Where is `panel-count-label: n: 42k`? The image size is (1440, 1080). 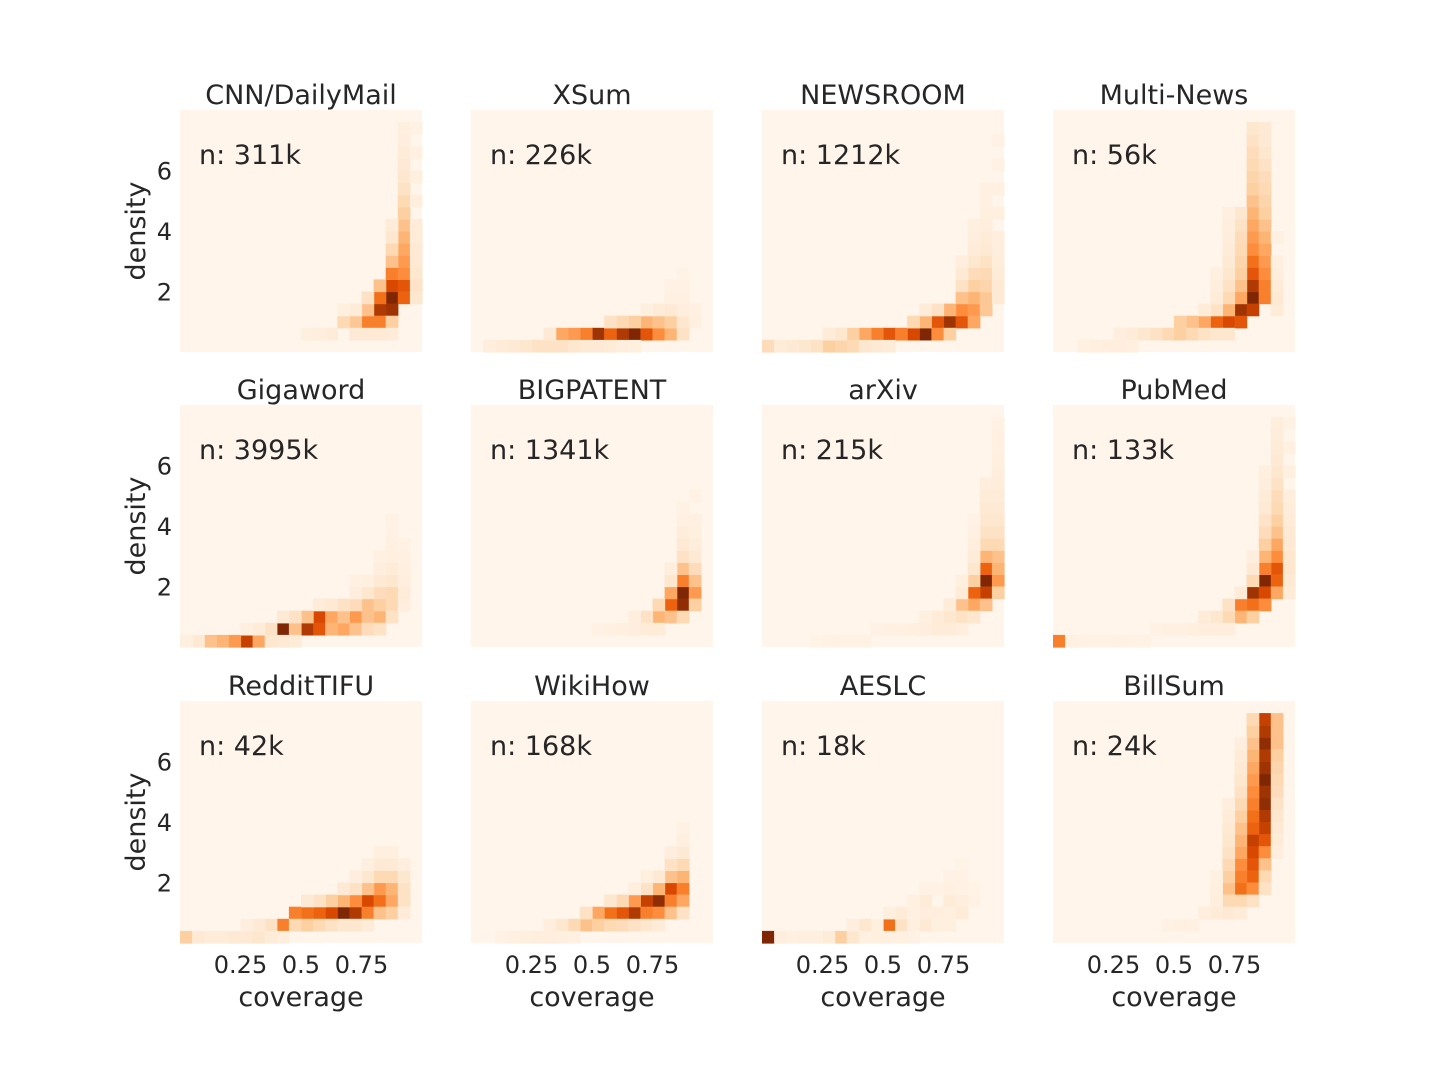
panel-count-label: n: 42k is located at coordinates (241, 746).